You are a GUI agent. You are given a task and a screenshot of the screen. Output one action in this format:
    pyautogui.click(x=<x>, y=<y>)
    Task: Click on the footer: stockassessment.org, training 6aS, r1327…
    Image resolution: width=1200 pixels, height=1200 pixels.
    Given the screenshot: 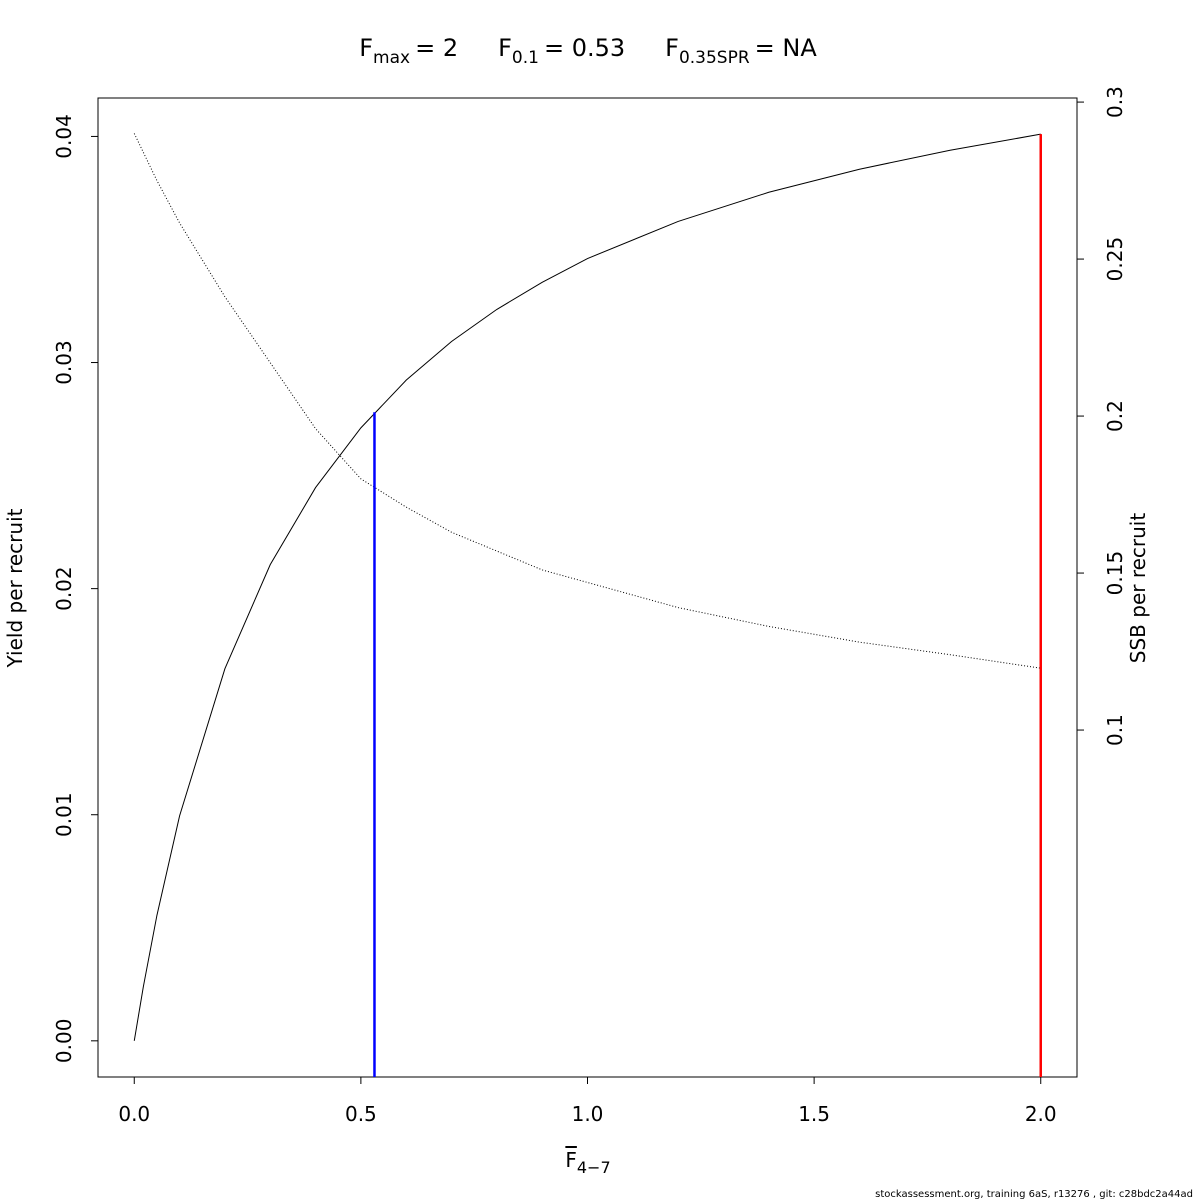 What is the action you would take?
    pyautogui.click(x=1034, y=1194)
    